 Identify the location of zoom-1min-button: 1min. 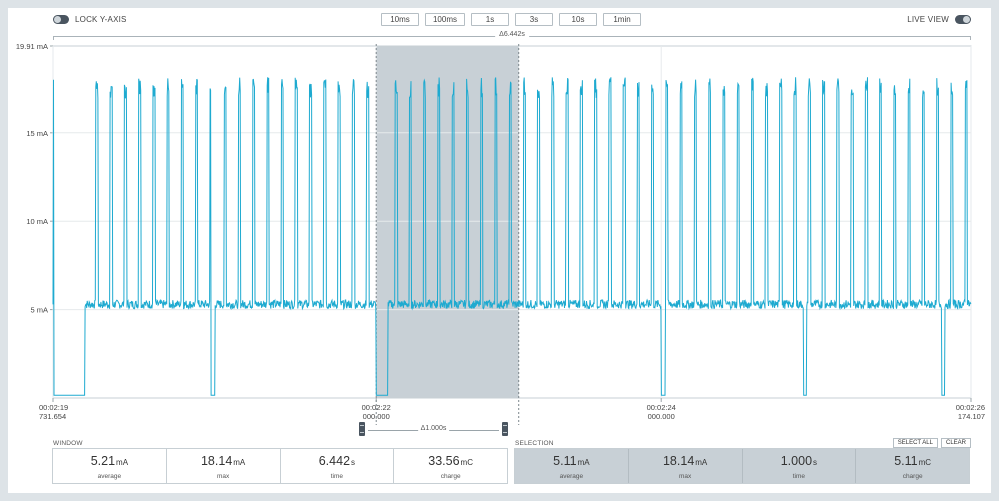
(622, 19).